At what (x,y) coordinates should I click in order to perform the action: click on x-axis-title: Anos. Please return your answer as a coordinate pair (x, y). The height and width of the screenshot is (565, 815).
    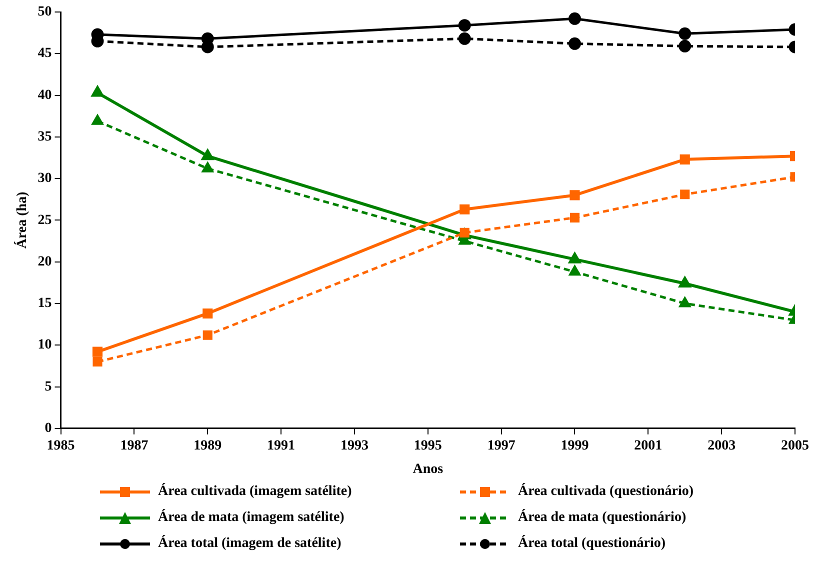
    Looking at the image, I should click on (428, 470).